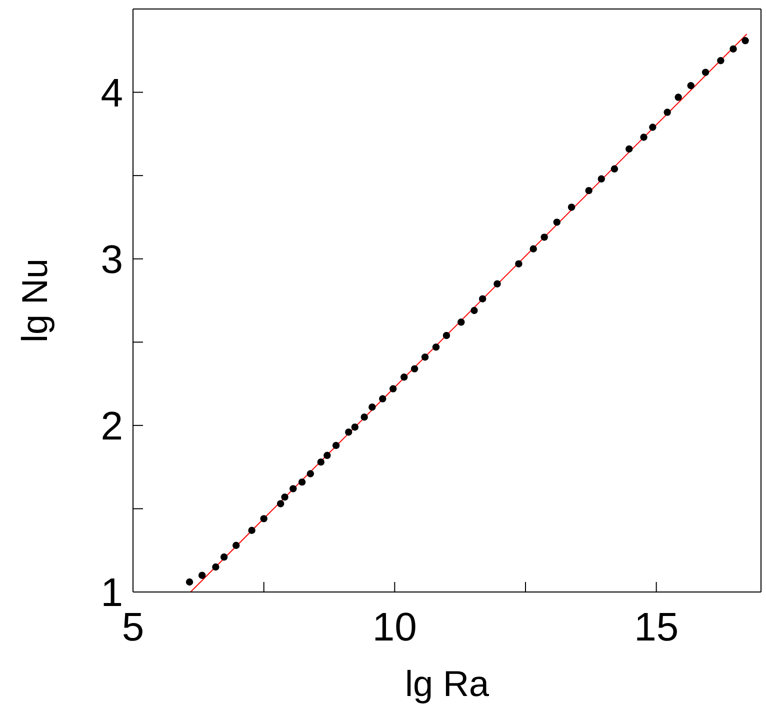 Image resolution: width=766 pixels, height=722 pixels. I want to click on x-tick-label: 10, so click(394, 627).